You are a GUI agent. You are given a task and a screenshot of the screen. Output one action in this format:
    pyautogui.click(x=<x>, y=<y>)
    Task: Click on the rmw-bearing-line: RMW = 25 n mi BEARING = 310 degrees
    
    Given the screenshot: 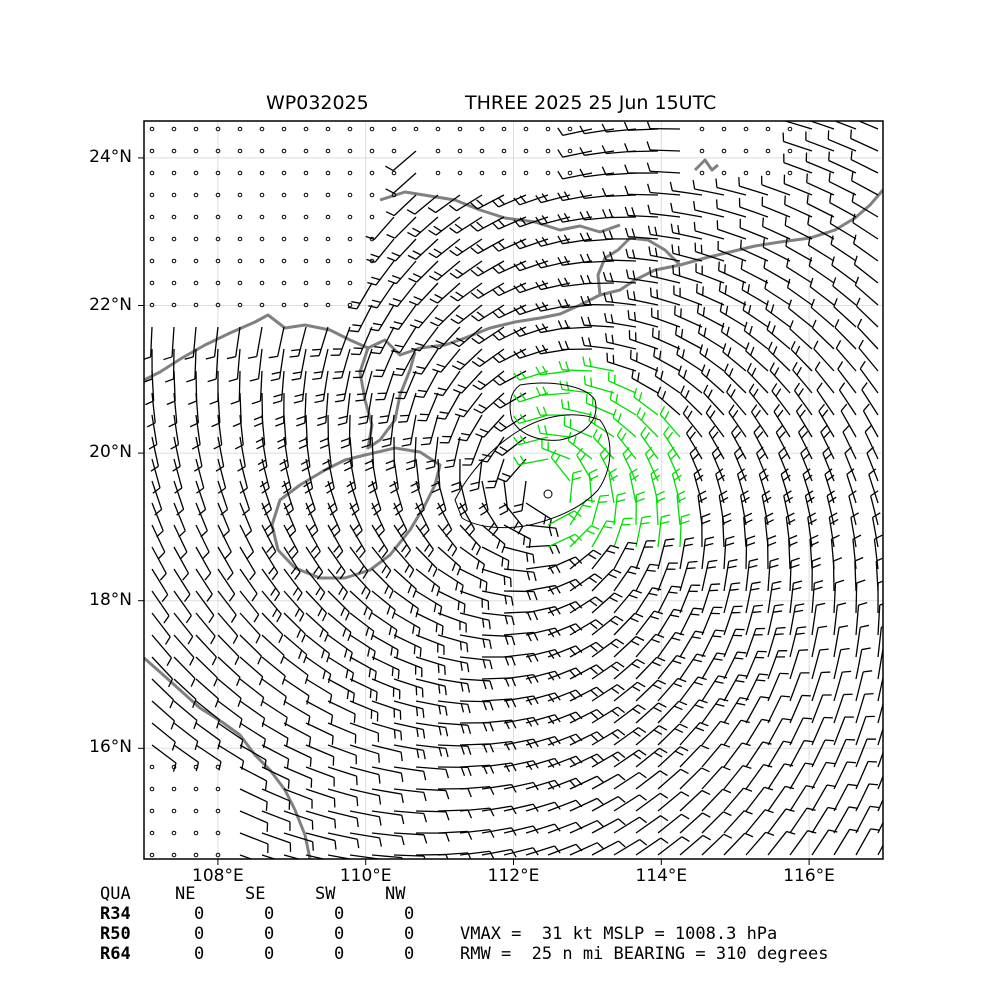 What is the action you would take?
    pyautogui.click(x=644, y=954)
    